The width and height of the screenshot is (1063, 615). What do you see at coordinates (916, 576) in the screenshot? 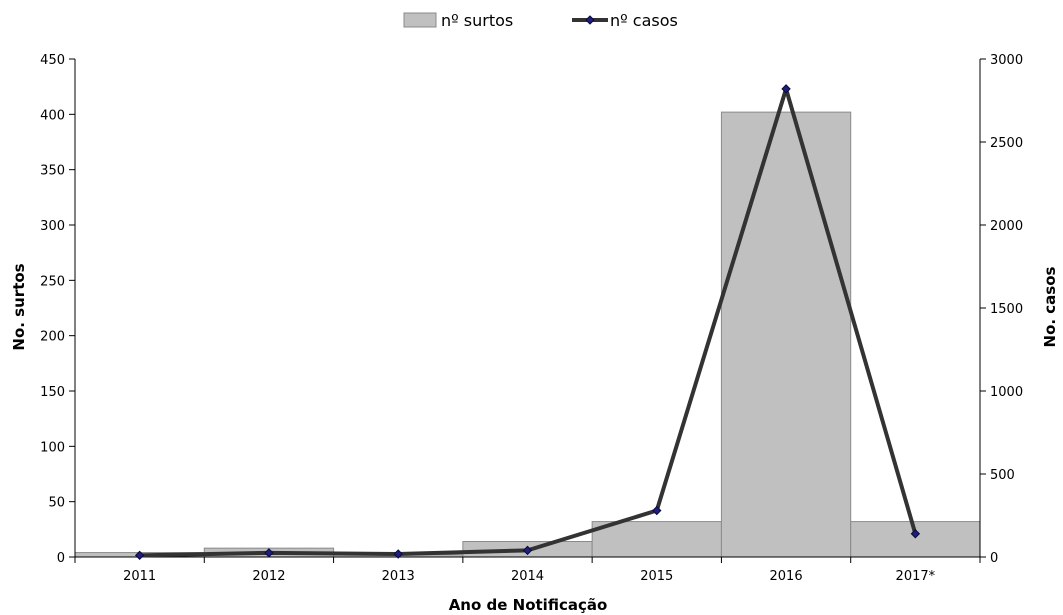
I see `x-tick-label: 2017*` at bounding box center [916, 576].